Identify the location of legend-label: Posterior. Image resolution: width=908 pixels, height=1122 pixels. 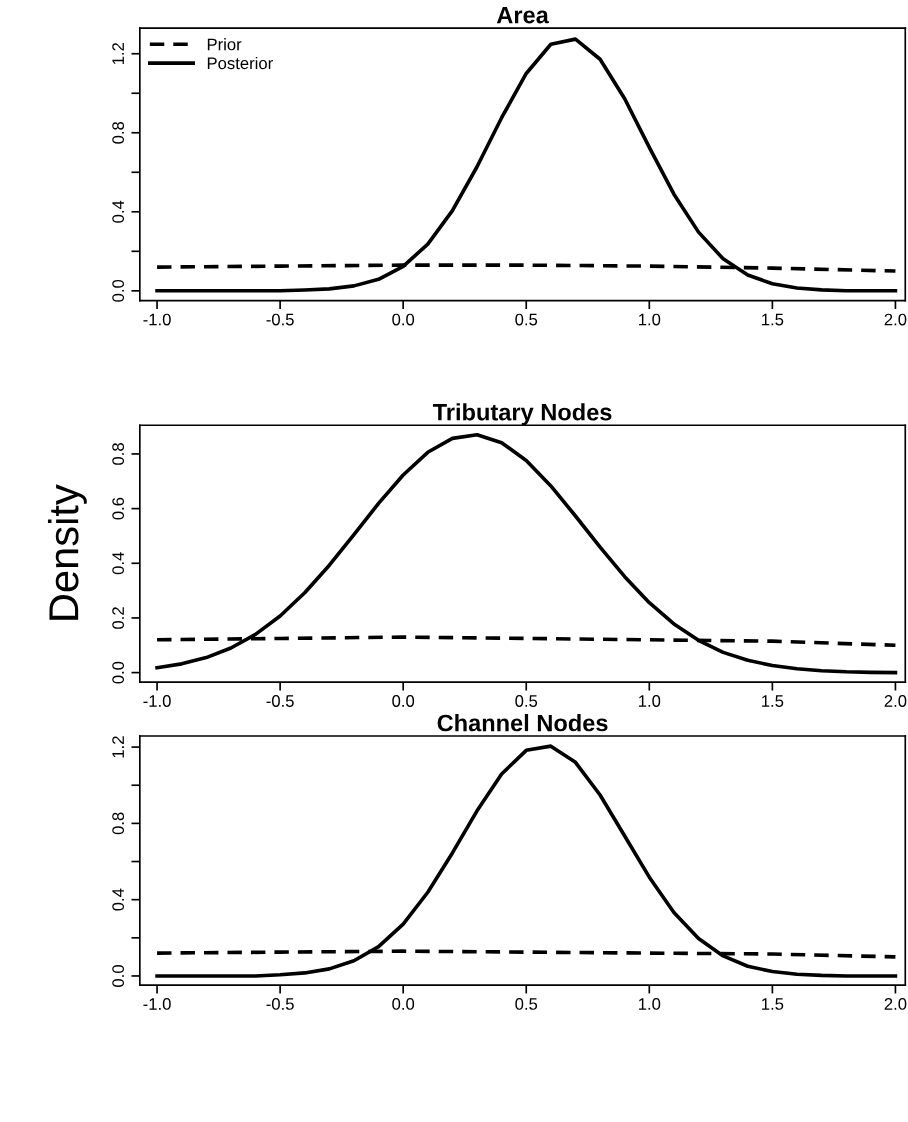
(240, 63).